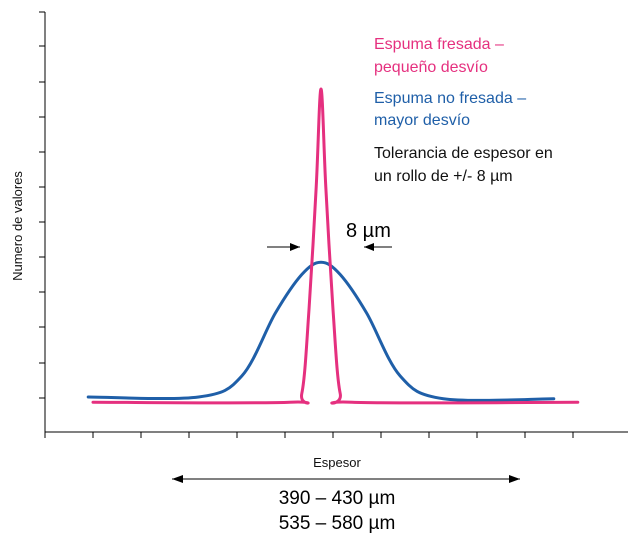 The height and width of the screenshot is (535, 628). Describe the element at coordinates (463, 153) in the screenshot. I see `tolerance-note-line-1: Tolerancia de espesor en` at that location.